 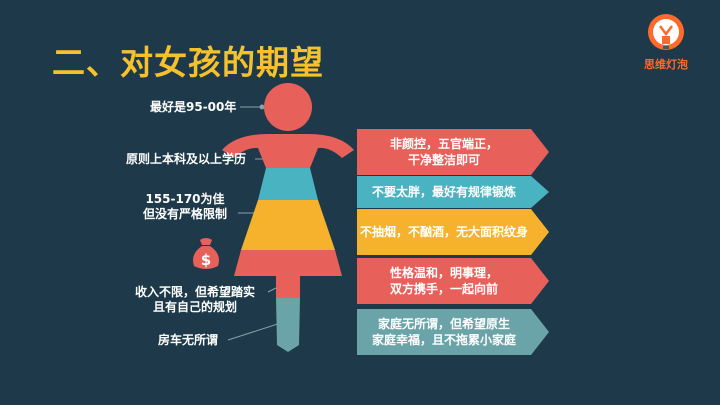 What do you see at coordinates (666, 32) in the screenshot?
I see `lightbulb-icon` at bounding box center [666, 32].